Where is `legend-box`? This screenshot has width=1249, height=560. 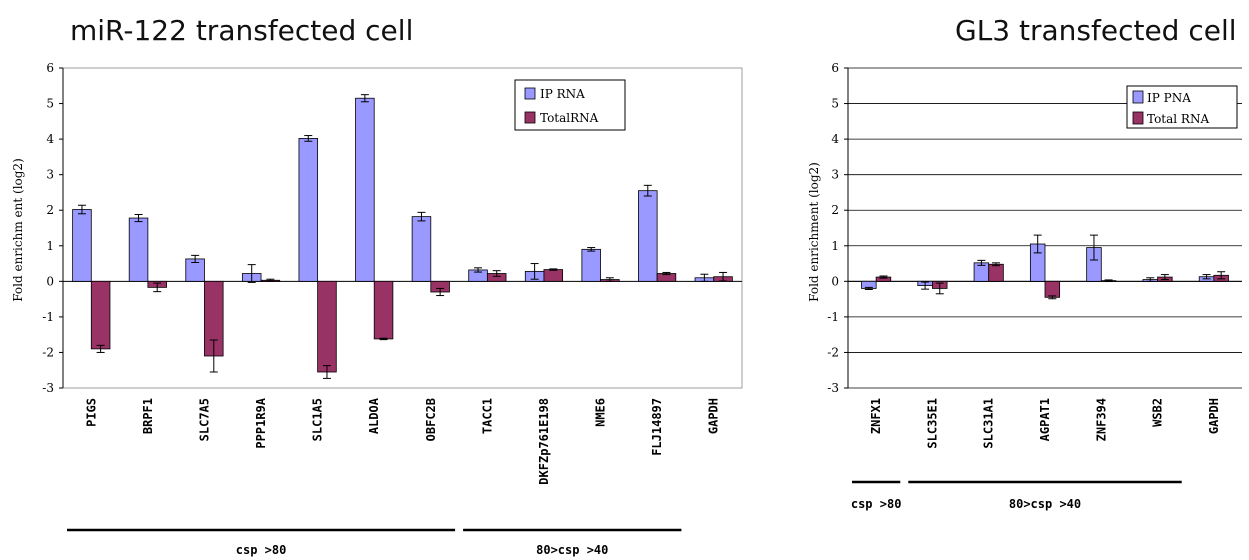
legend-box is located at coordinates (1182, 107).